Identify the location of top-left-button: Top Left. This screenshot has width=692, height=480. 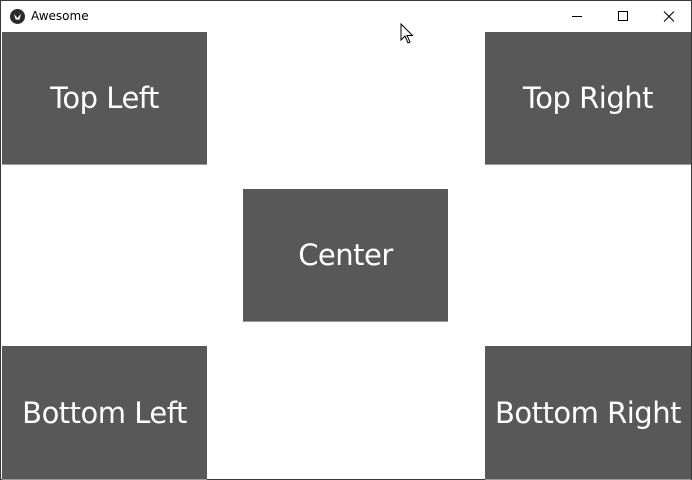
(104, 98).